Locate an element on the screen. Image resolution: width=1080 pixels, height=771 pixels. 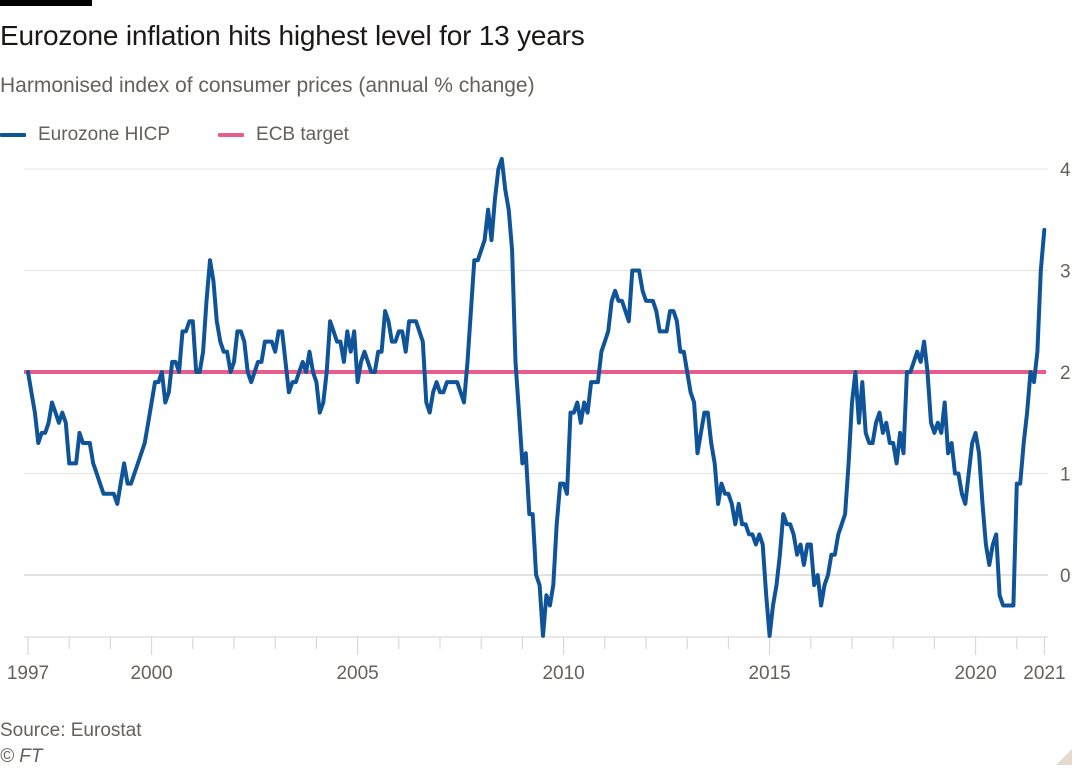
ft-brand-bar is located at coordinates (46, 3).